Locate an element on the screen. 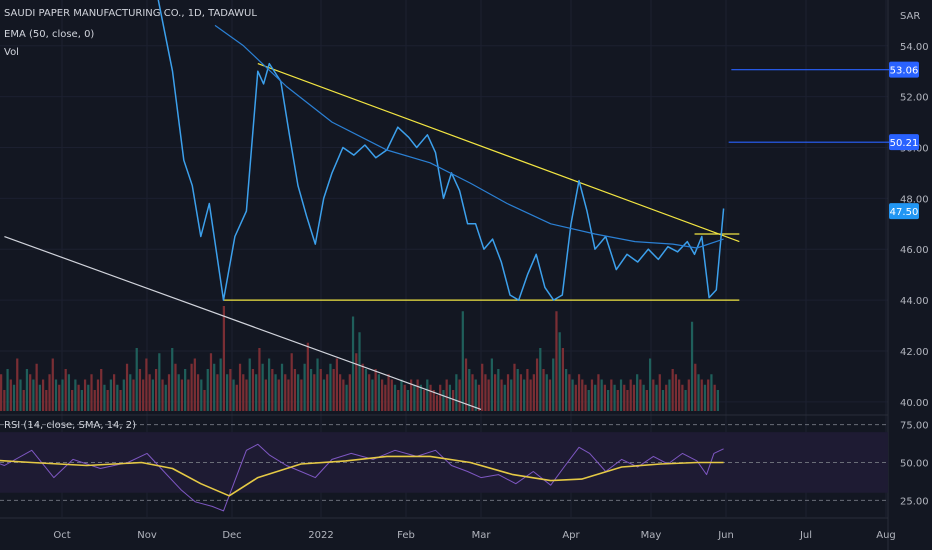 This screenshot has width=932, height=550. currency-label: SAR is located at coordinates (910, 16).